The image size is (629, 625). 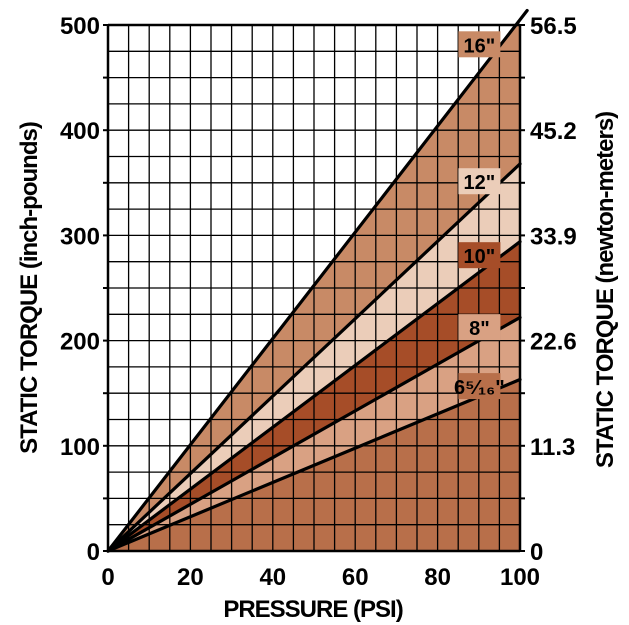 What do you see at coordinates (605, 290) in the screenshot?
I see `y2-axis-title: STATIC TORQUE (newton-meters)` at bounding box center [605, 290].